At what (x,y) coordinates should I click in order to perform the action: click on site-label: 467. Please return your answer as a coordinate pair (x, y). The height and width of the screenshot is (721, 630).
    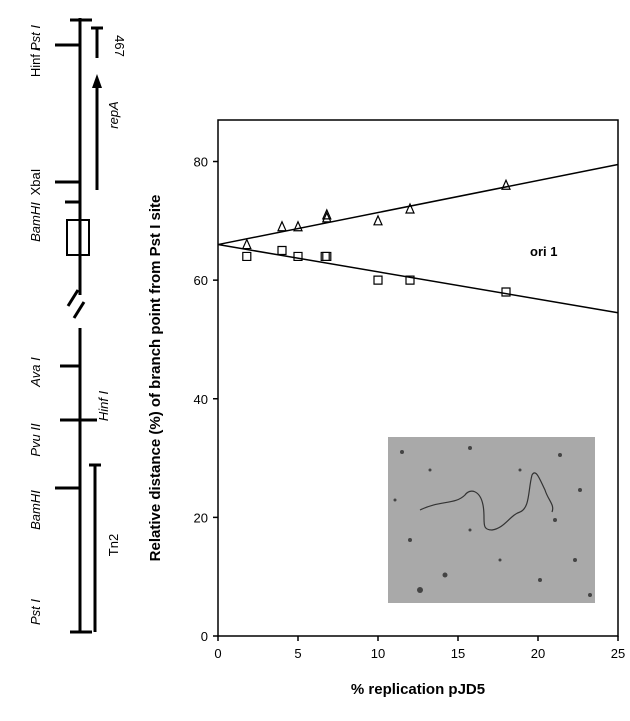
    Looking at the image, I should click on (119, 46).